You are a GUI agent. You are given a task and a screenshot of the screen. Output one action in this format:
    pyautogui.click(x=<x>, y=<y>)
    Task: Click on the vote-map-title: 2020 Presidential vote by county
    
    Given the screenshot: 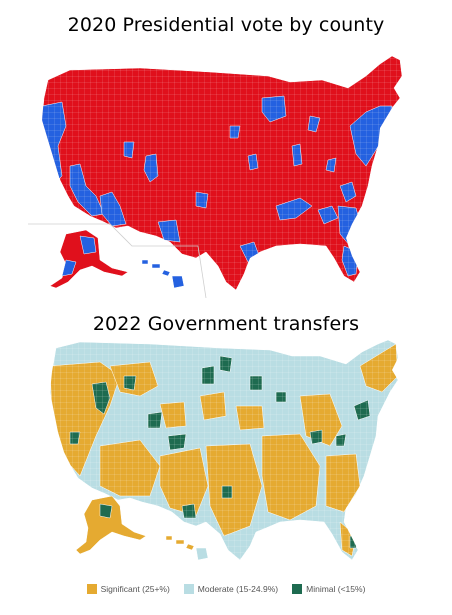 What is the action you would take?
    pyautogui.click(x=226, y=25)
    